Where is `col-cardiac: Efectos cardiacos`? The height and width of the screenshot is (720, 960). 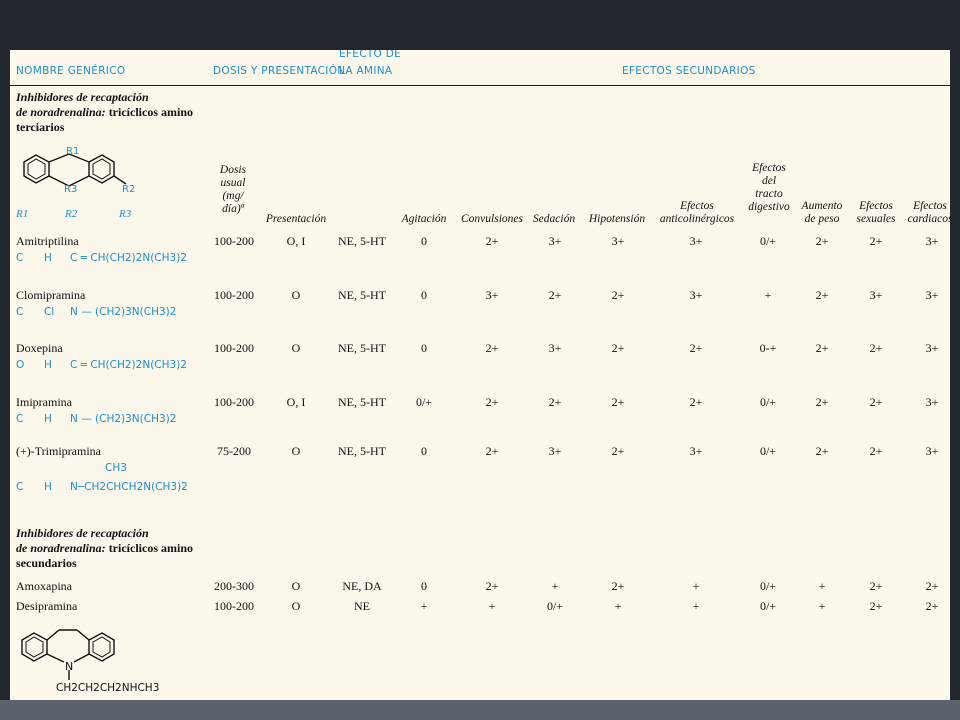 col-cardiac: Efectos cardiacos is located at coordinates (928, 212).